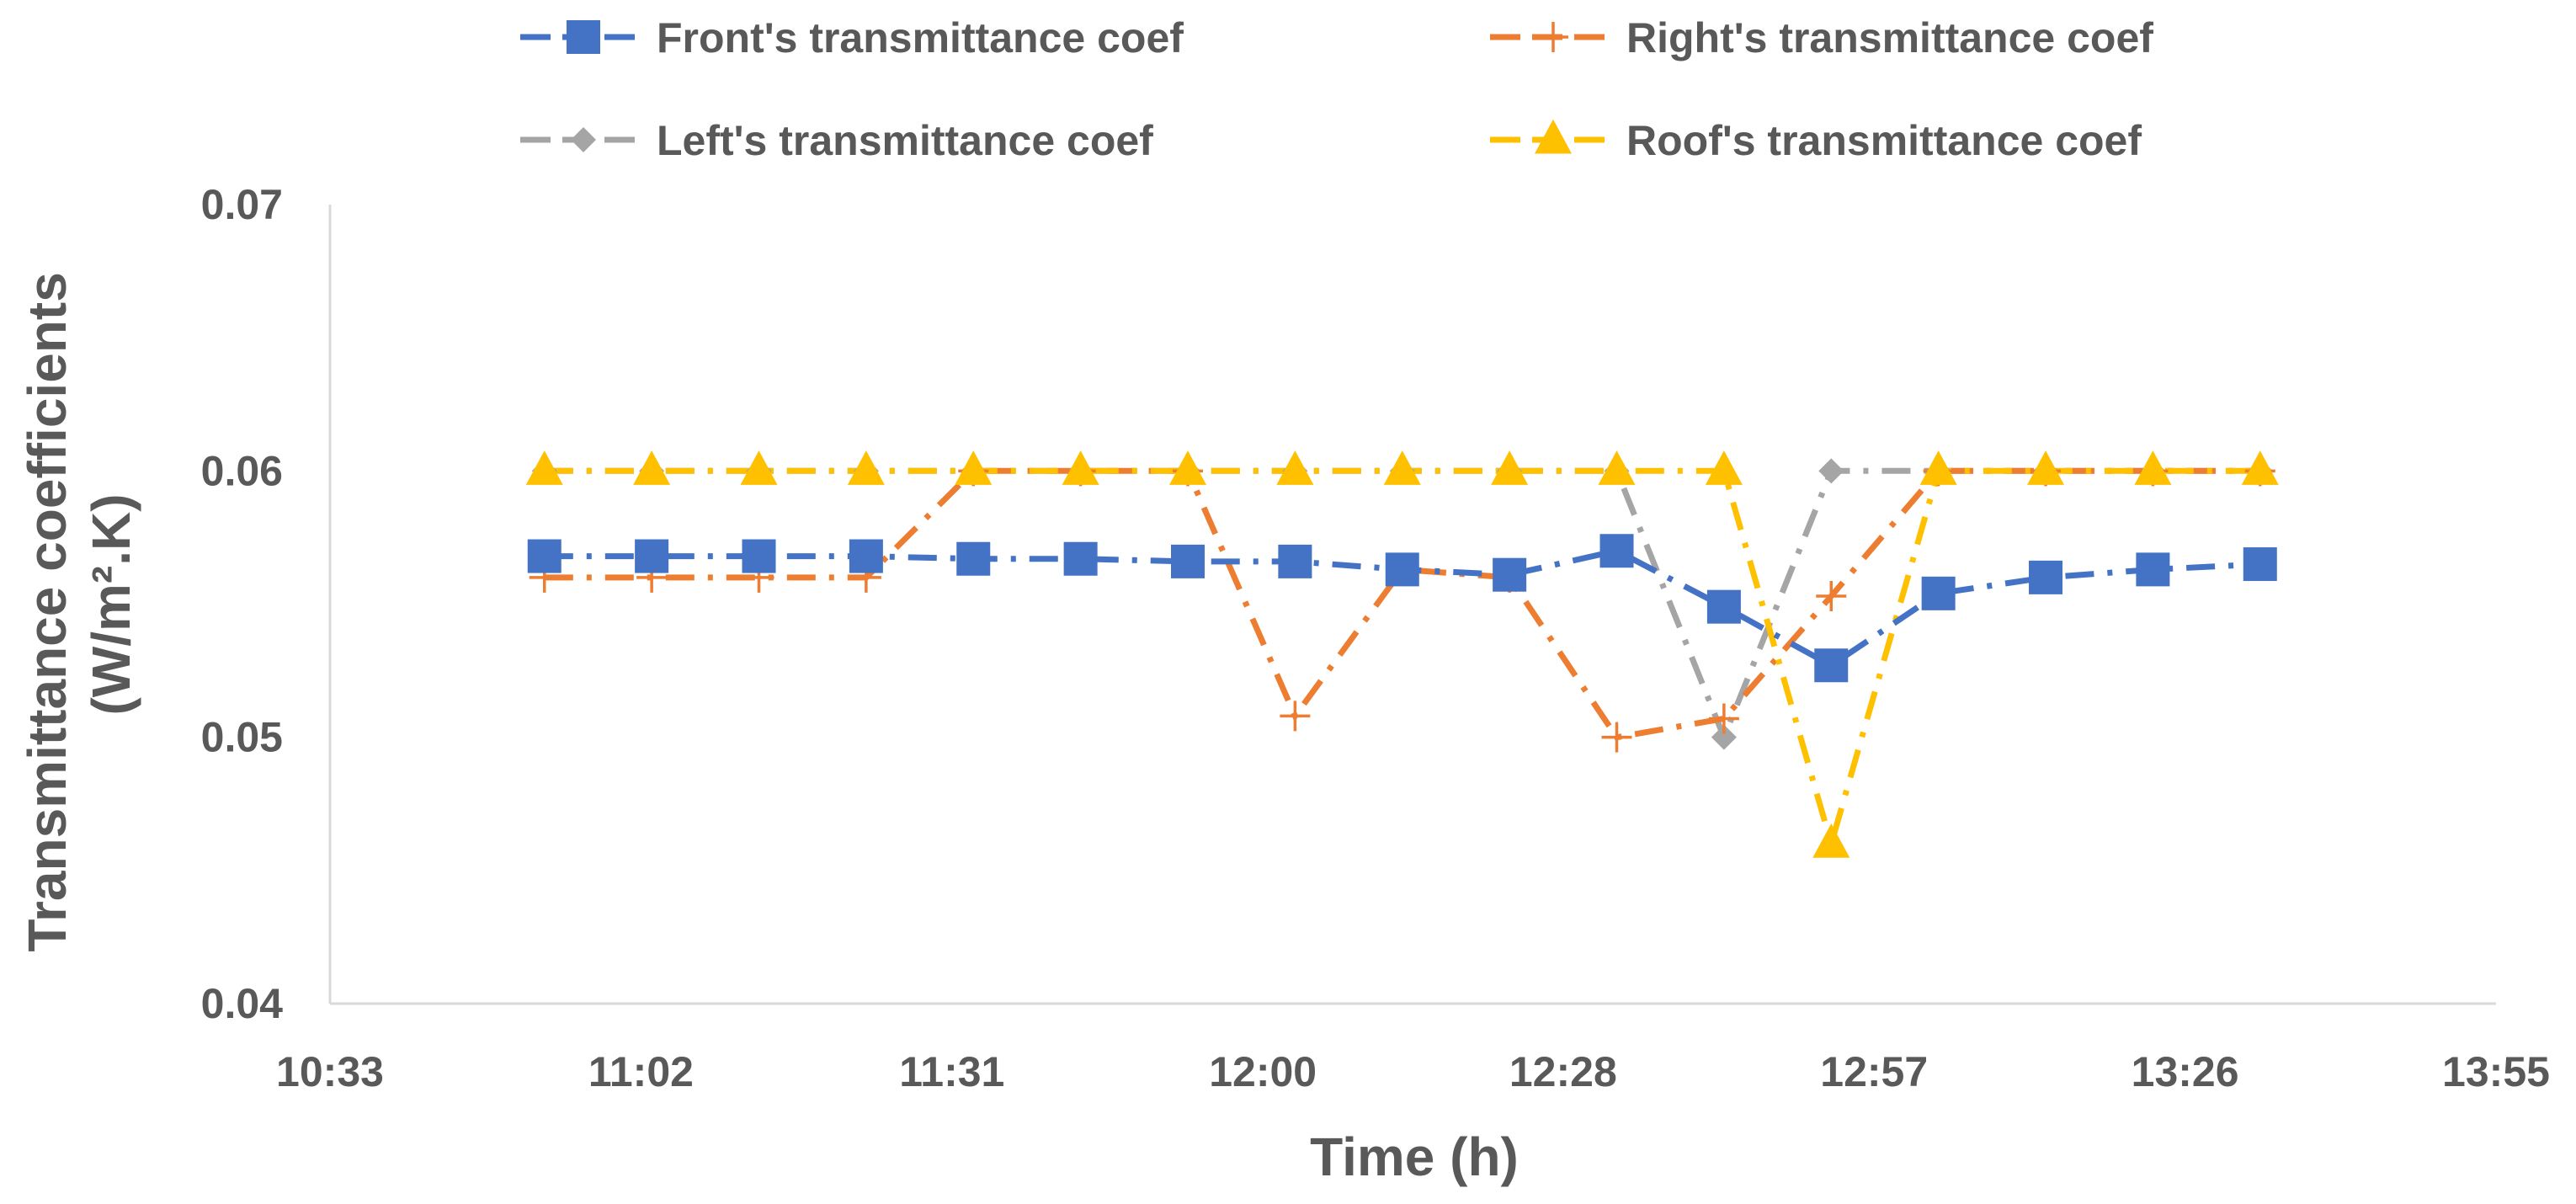 This screenshot has height=1204, width=2576. Describe the element at coordinates (2496, 1071) in the screenshot. I see `x-tick-label: 13:55` at that location.